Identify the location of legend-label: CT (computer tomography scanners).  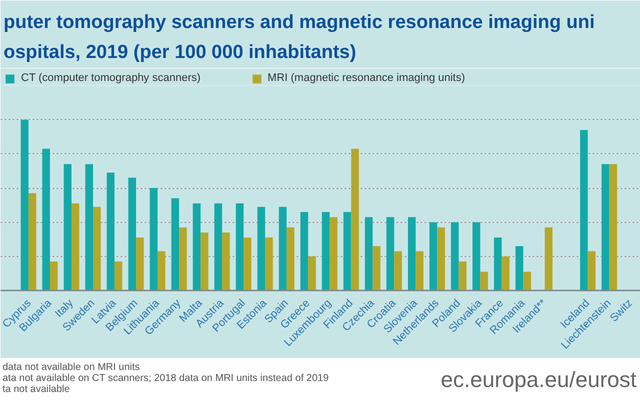
(111, 78).